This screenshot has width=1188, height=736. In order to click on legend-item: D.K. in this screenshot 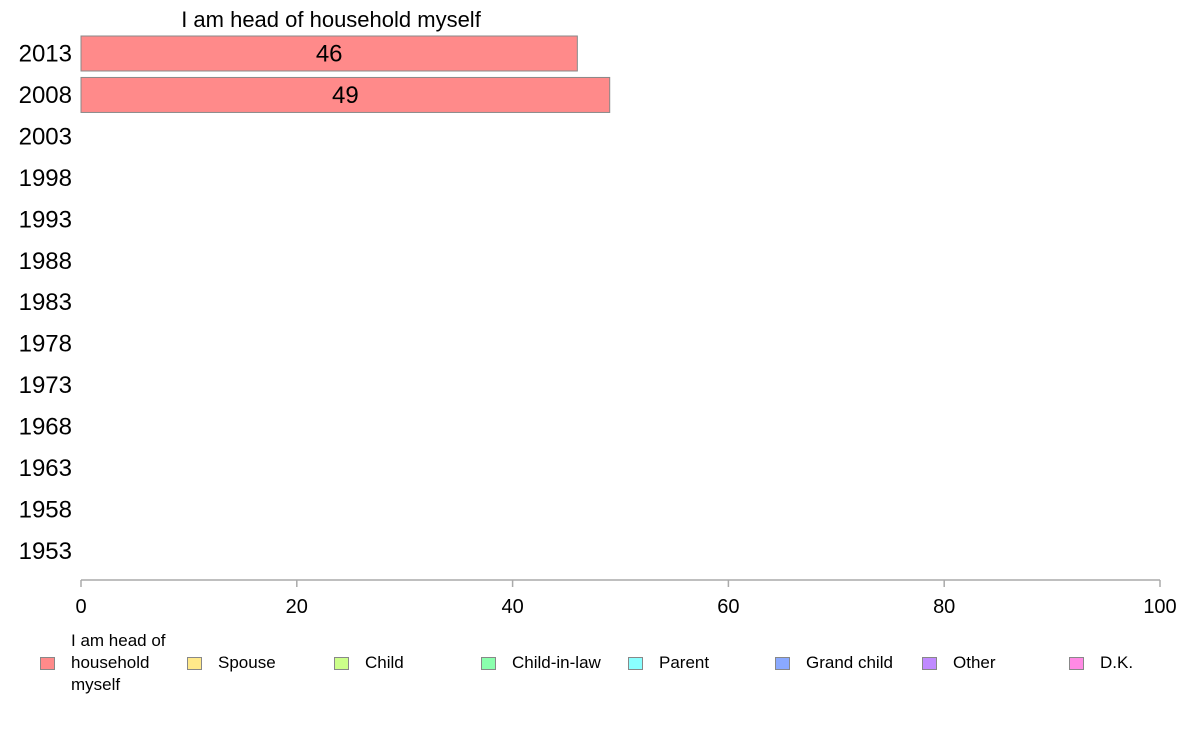, I will do `click(1101, 652)`.